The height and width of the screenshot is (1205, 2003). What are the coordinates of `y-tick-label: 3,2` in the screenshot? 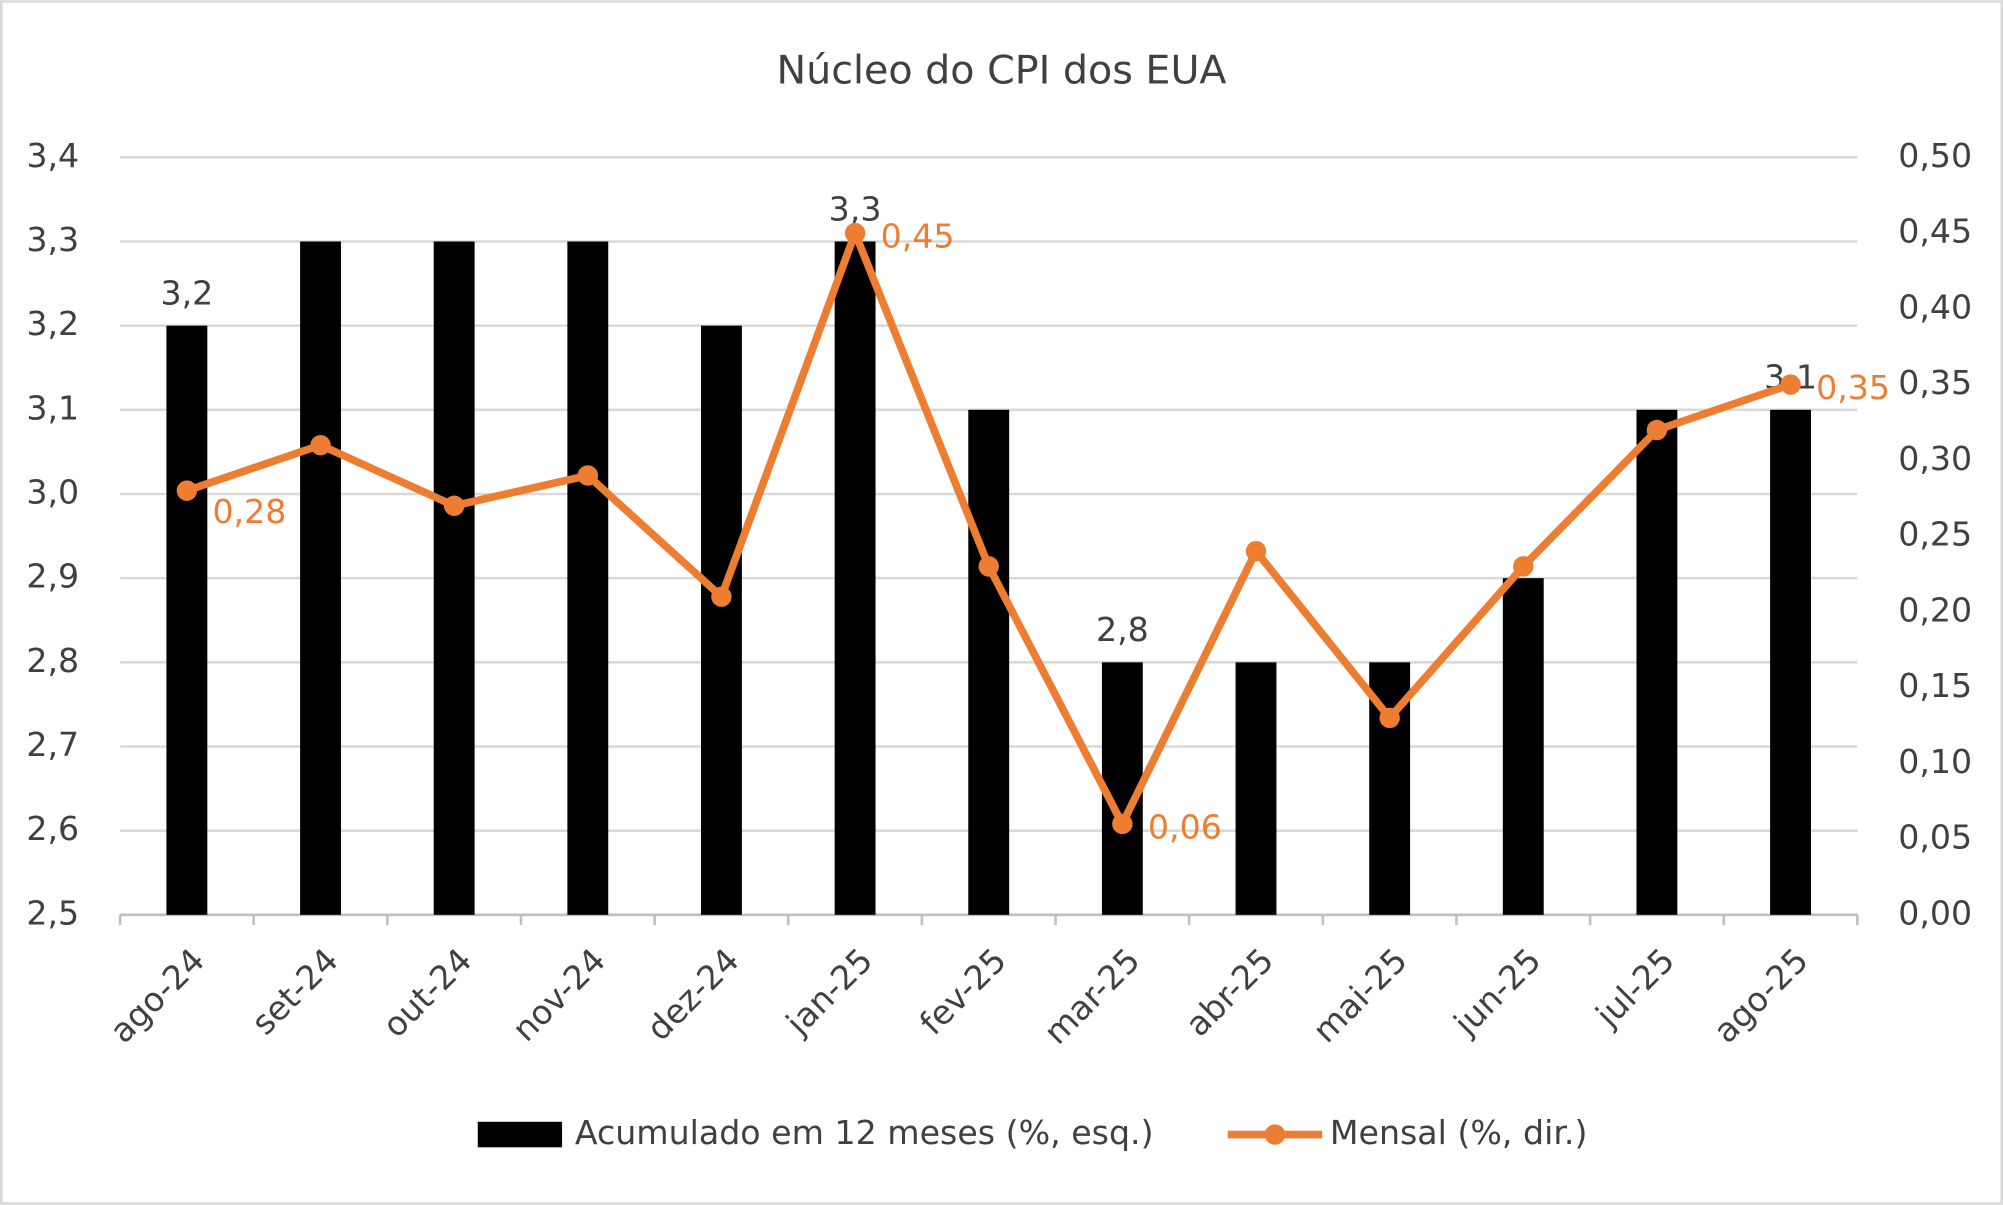 It's located at (52, 323).